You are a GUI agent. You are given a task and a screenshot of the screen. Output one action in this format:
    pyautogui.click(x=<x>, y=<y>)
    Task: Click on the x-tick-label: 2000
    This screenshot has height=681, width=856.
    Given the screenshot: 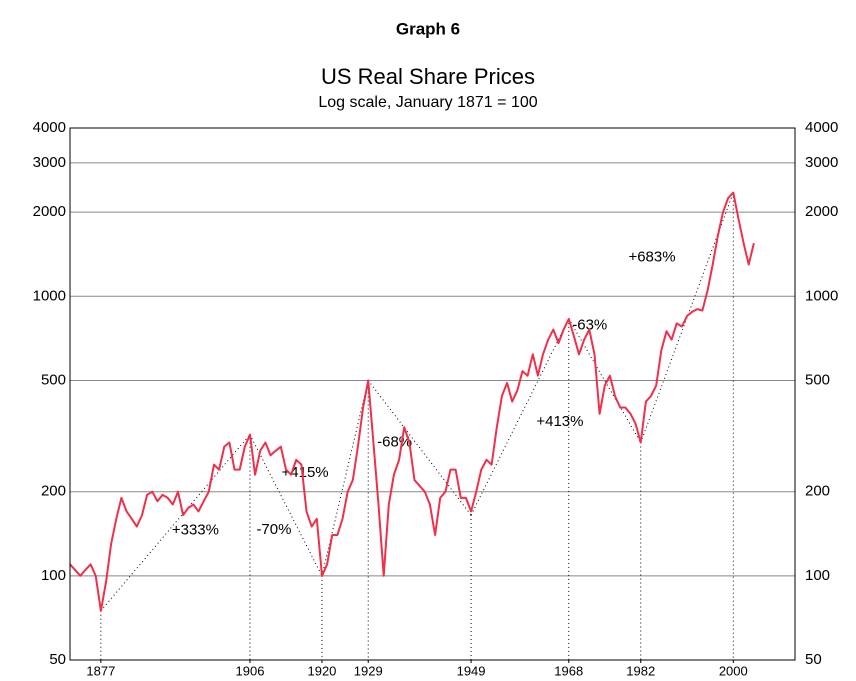 What is the action you would take?
    pyautogui.click(x=733, y=670)
    